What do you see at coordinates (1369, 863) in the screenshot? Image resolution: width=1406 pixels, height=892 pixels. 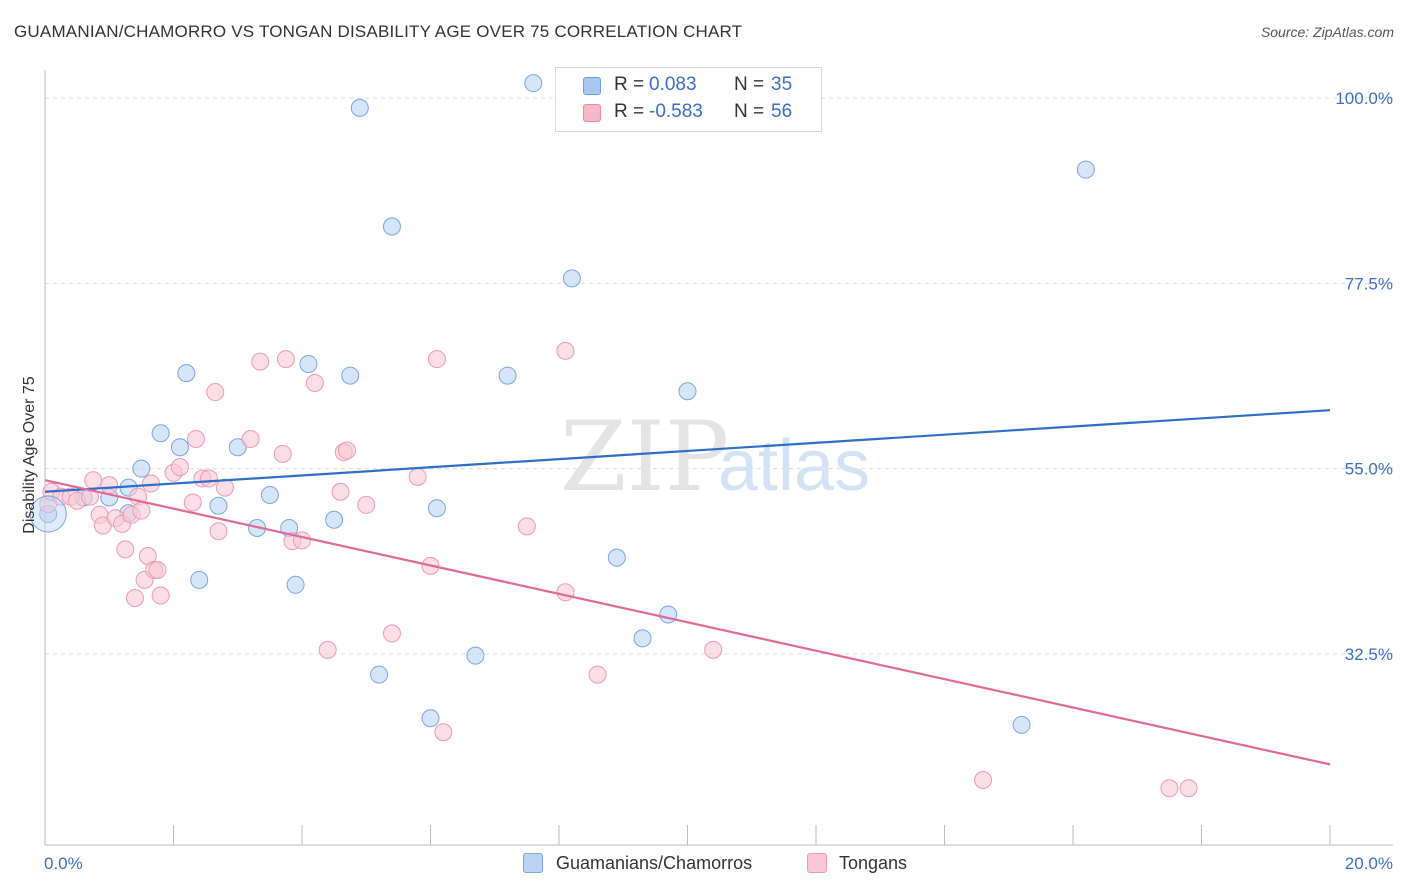 I see `x-tick-label: 20.0%` at bounding box center [1369, 863].